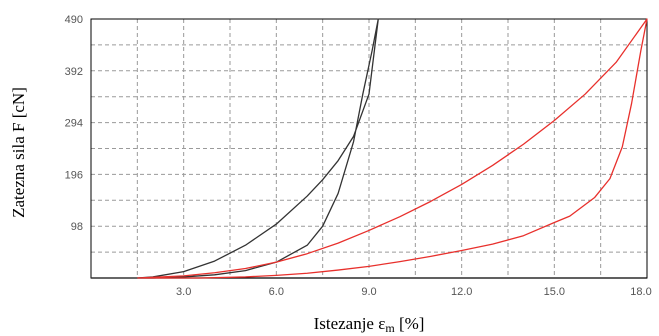 This screenshot has width=659, height=336. I want to click on y-axis-label: Zatezna sila F [cN], so click(18, 152).